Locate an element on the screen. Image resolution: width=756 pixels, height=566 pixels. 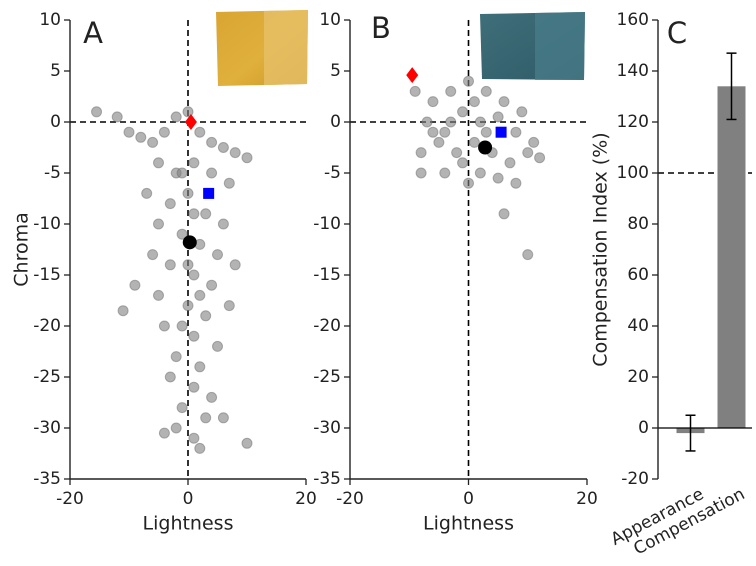
panel-label: B is located at coordinates (381, 28).